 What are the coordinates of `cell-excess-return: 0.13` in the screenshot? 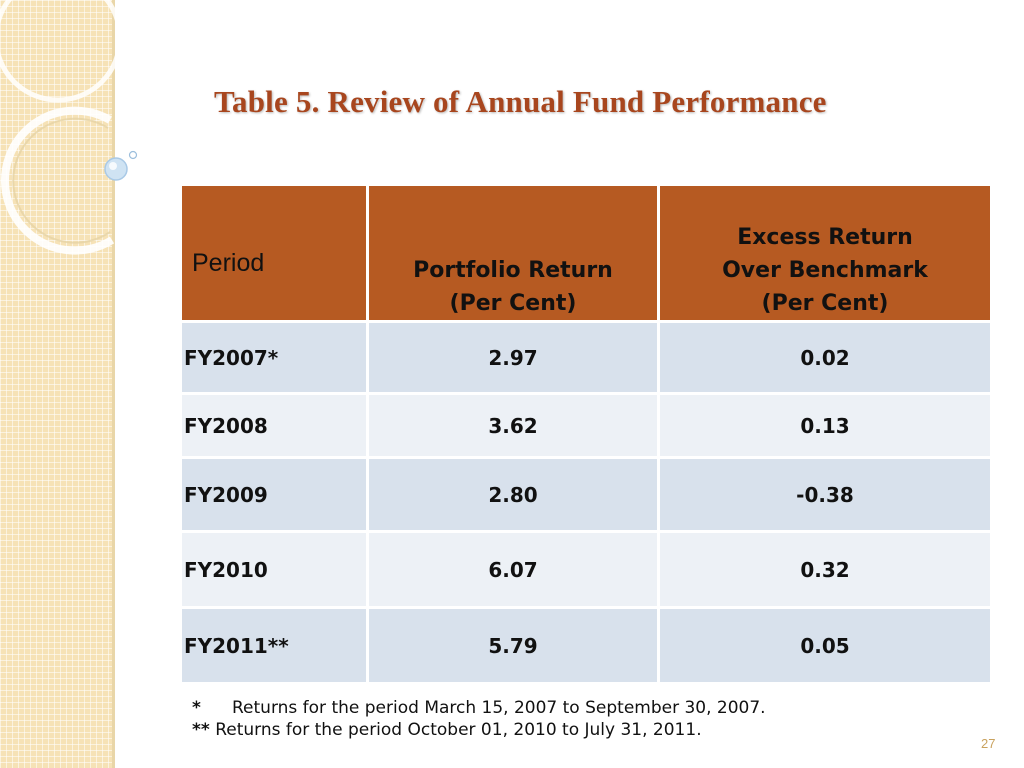 It's located at (825, 425).